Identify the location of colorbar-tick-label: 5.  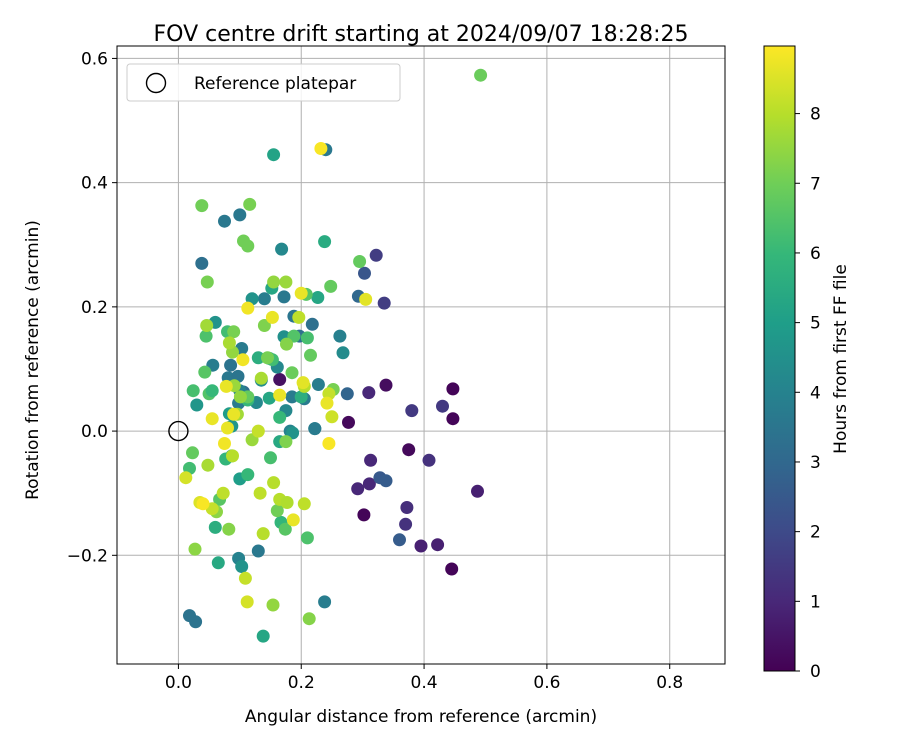
(815, 324).